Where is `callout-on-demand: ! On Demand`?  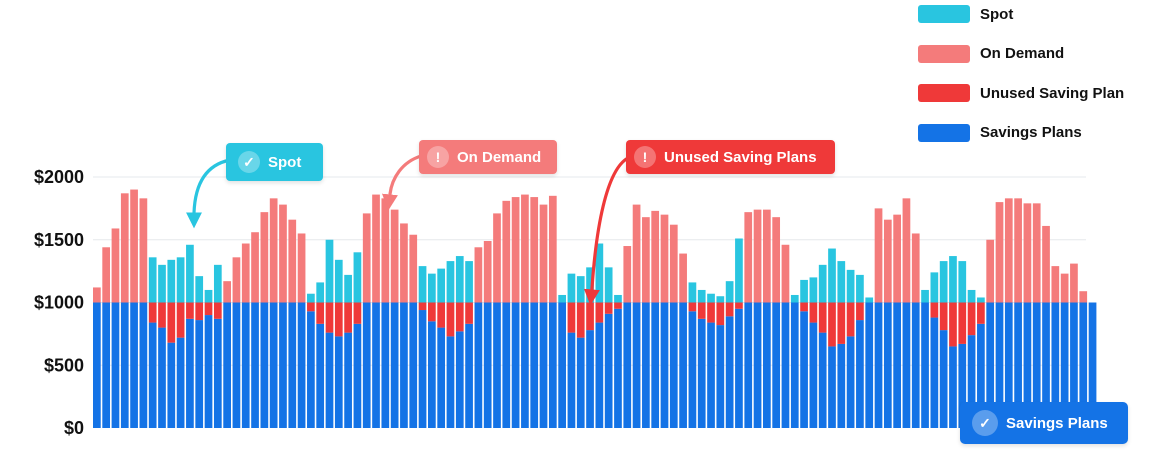 callout-on-demand: ! On Demand is located at coordinates (488, 157).